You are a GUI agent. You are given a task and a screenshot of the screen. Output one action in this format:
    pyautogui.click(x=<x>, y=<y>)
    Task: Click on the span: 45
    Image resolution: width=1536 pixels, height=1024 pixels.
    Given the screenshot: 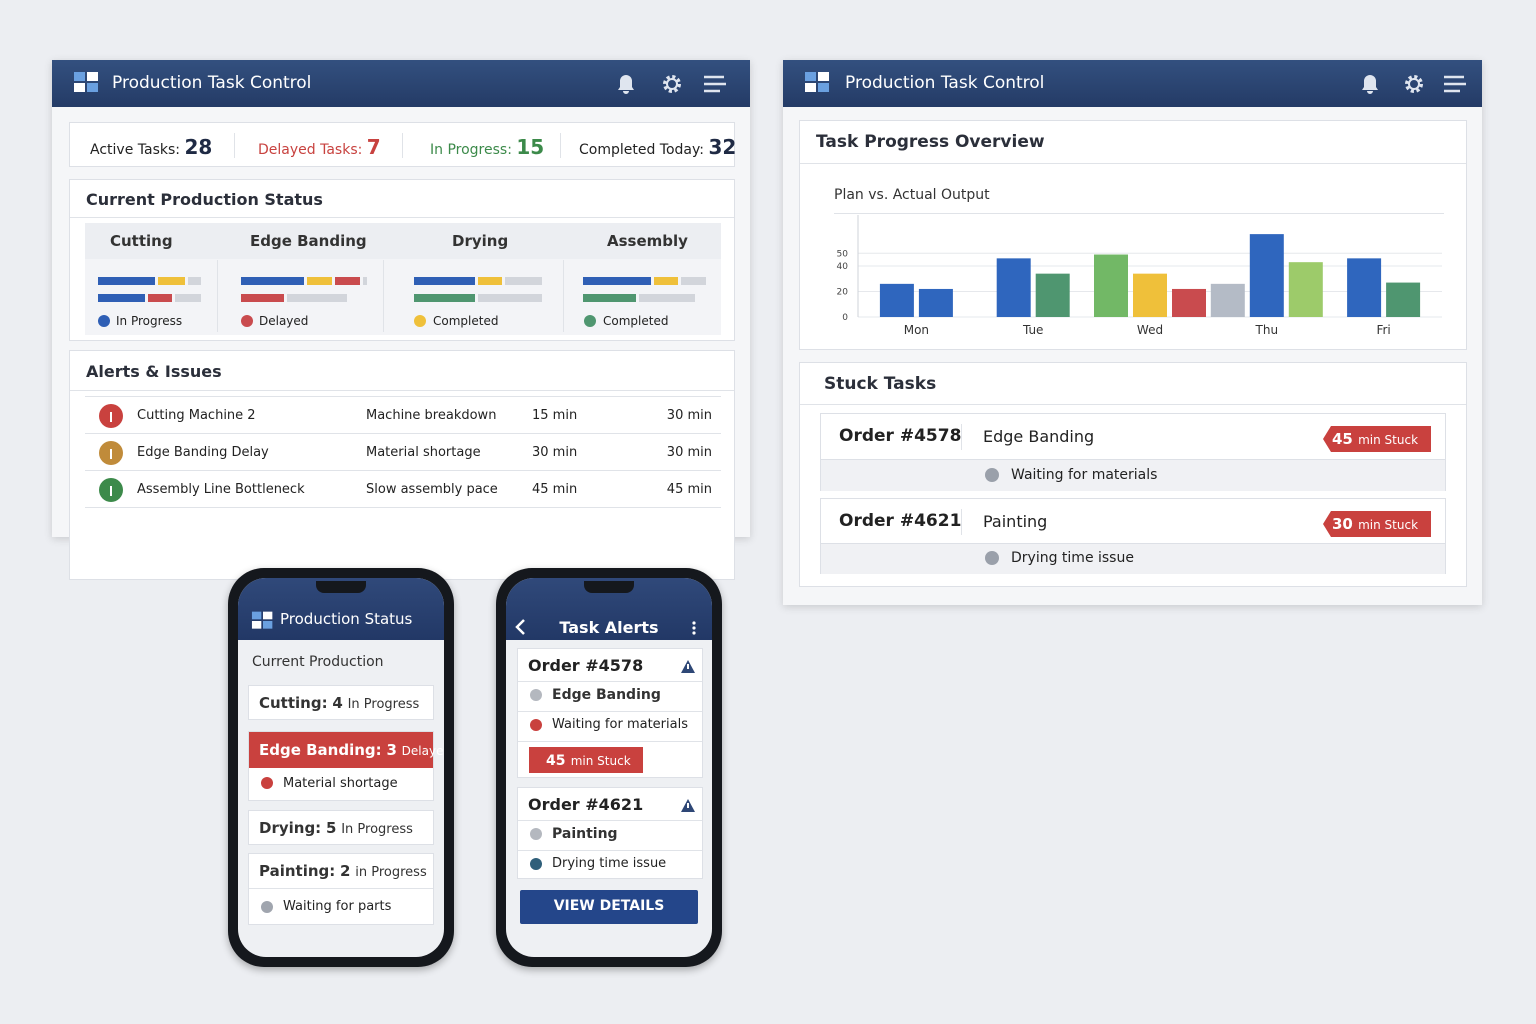 What is the action you would take?
    pyautogui.click(x=1342, y=439)
    